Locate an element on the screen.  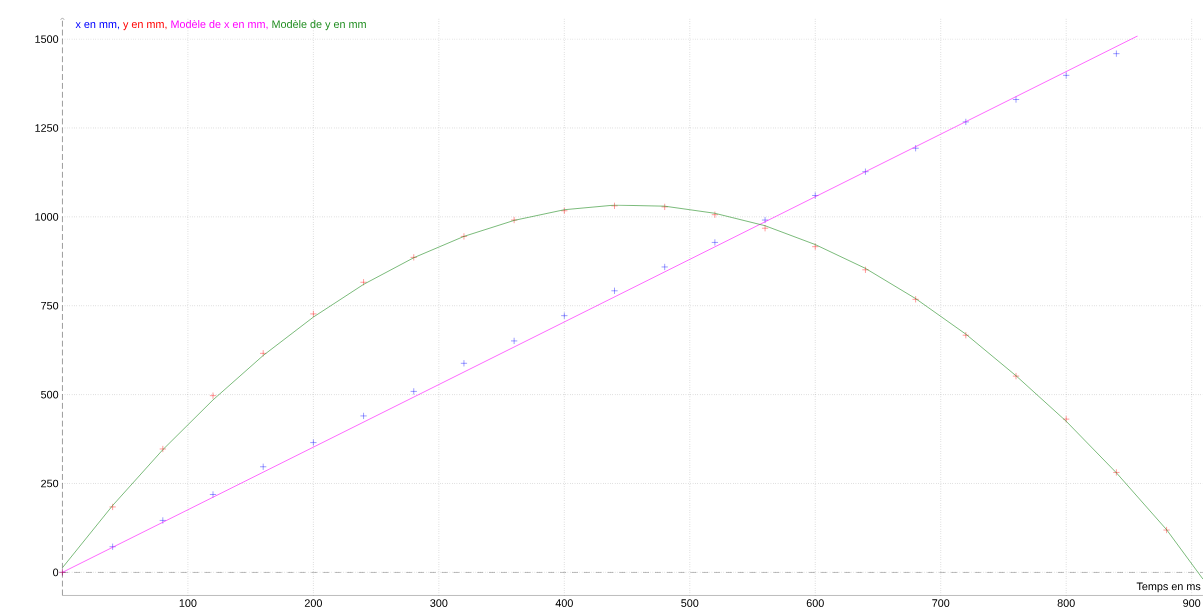
y-tick-label: 750 is located at coordinates (50, 305).